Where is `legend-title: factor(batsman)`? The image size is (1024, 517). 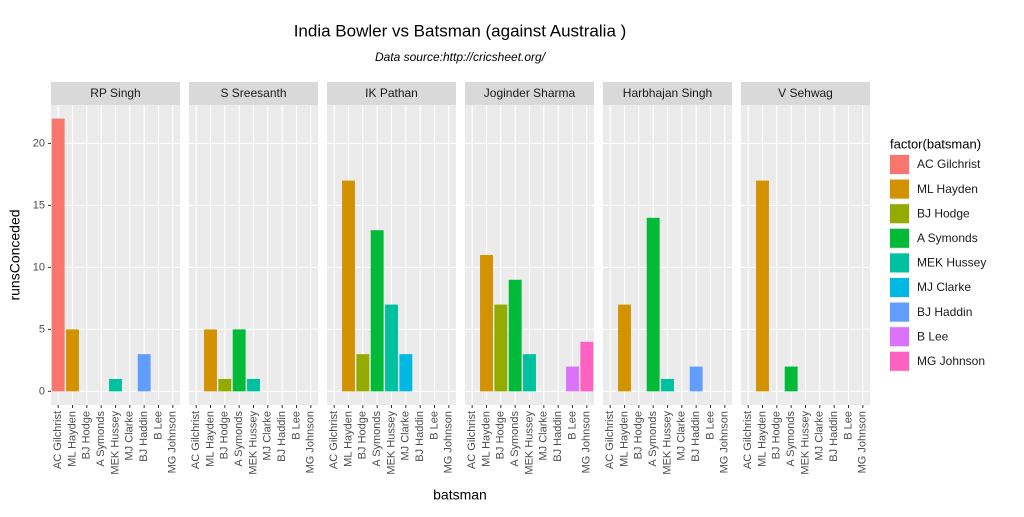 legend-title: factor(batsman) is located at coordinates (935, 143).